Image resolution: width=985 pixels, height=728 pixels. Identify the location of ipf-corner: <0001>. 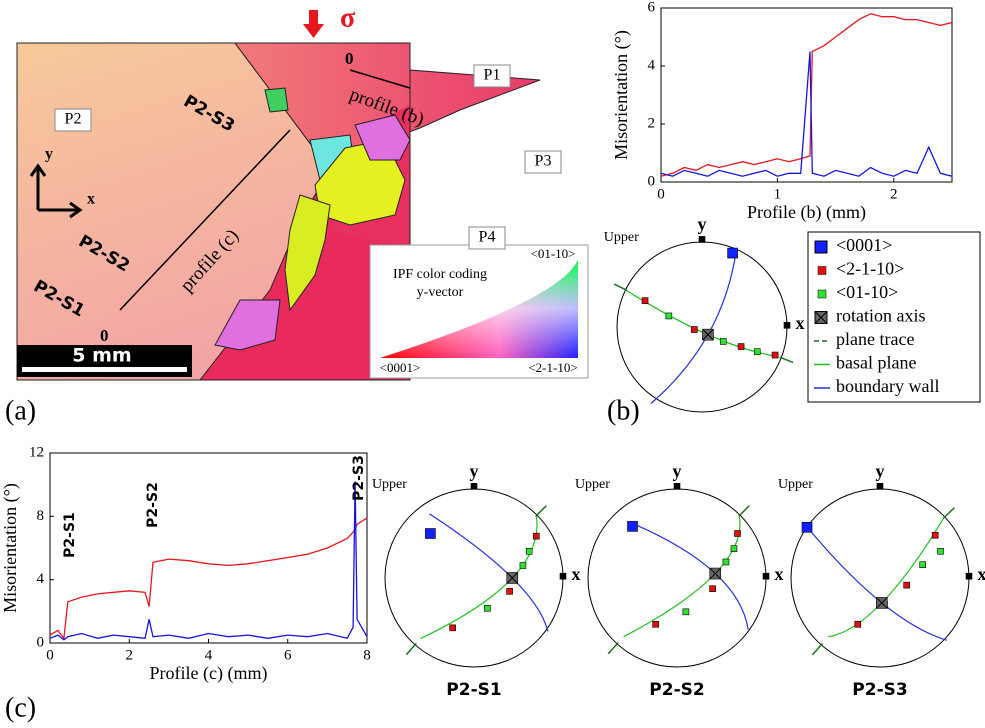
(400, 367).